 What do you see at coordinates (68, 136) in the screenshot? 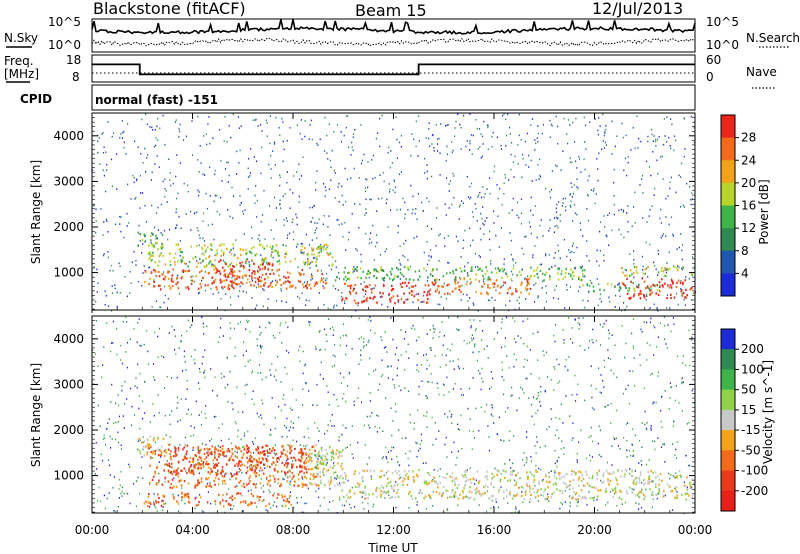
I see `ytick-label: 4000` at bounding box center [68, 136].